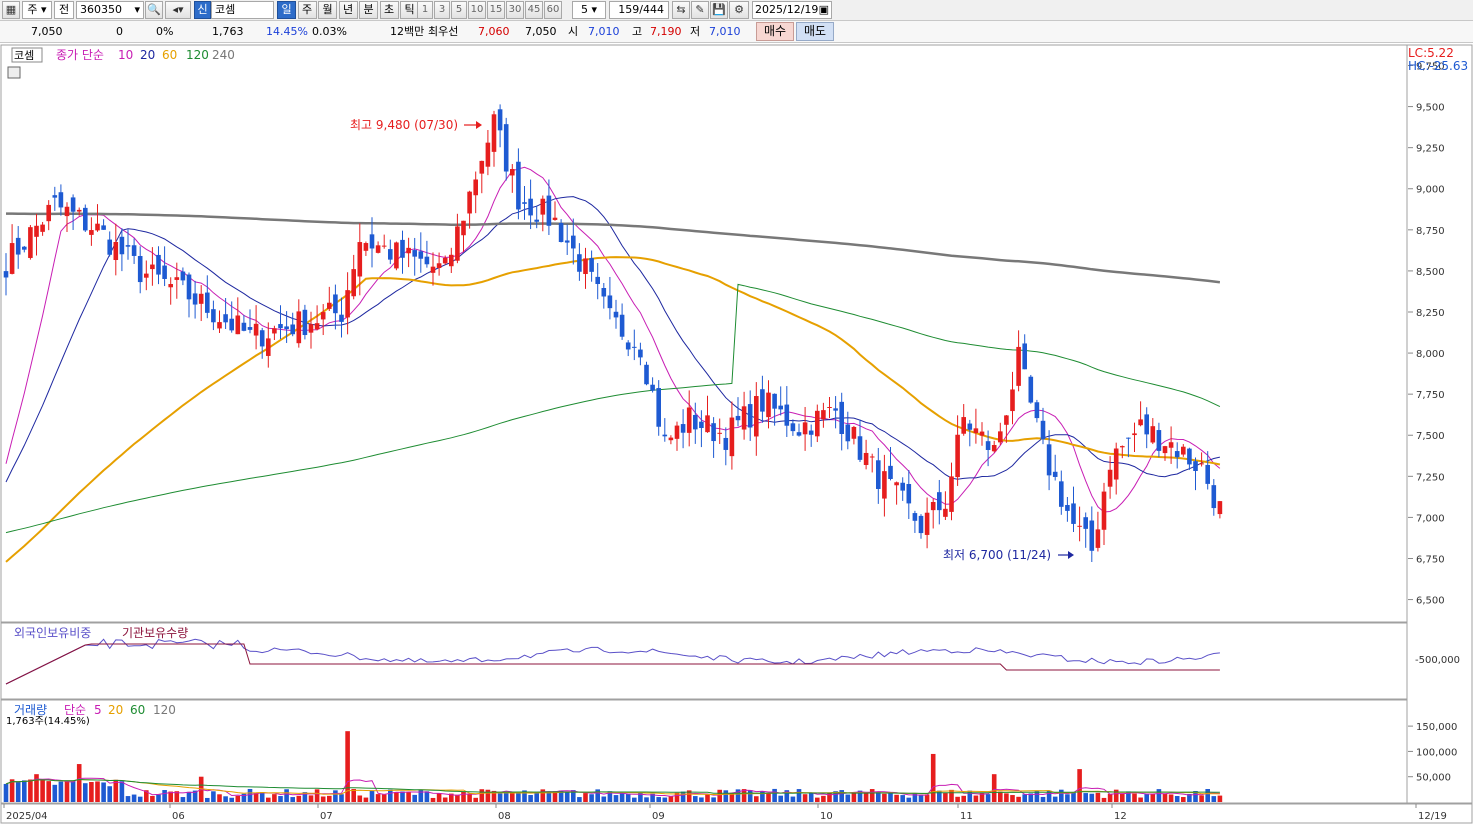 The height and width of the screenshot is (824, 1473). What do you see at coordinates (178, 10) in the screenshot?
I see `sound-icon: ◂▾` at bounding box center [178, 10].